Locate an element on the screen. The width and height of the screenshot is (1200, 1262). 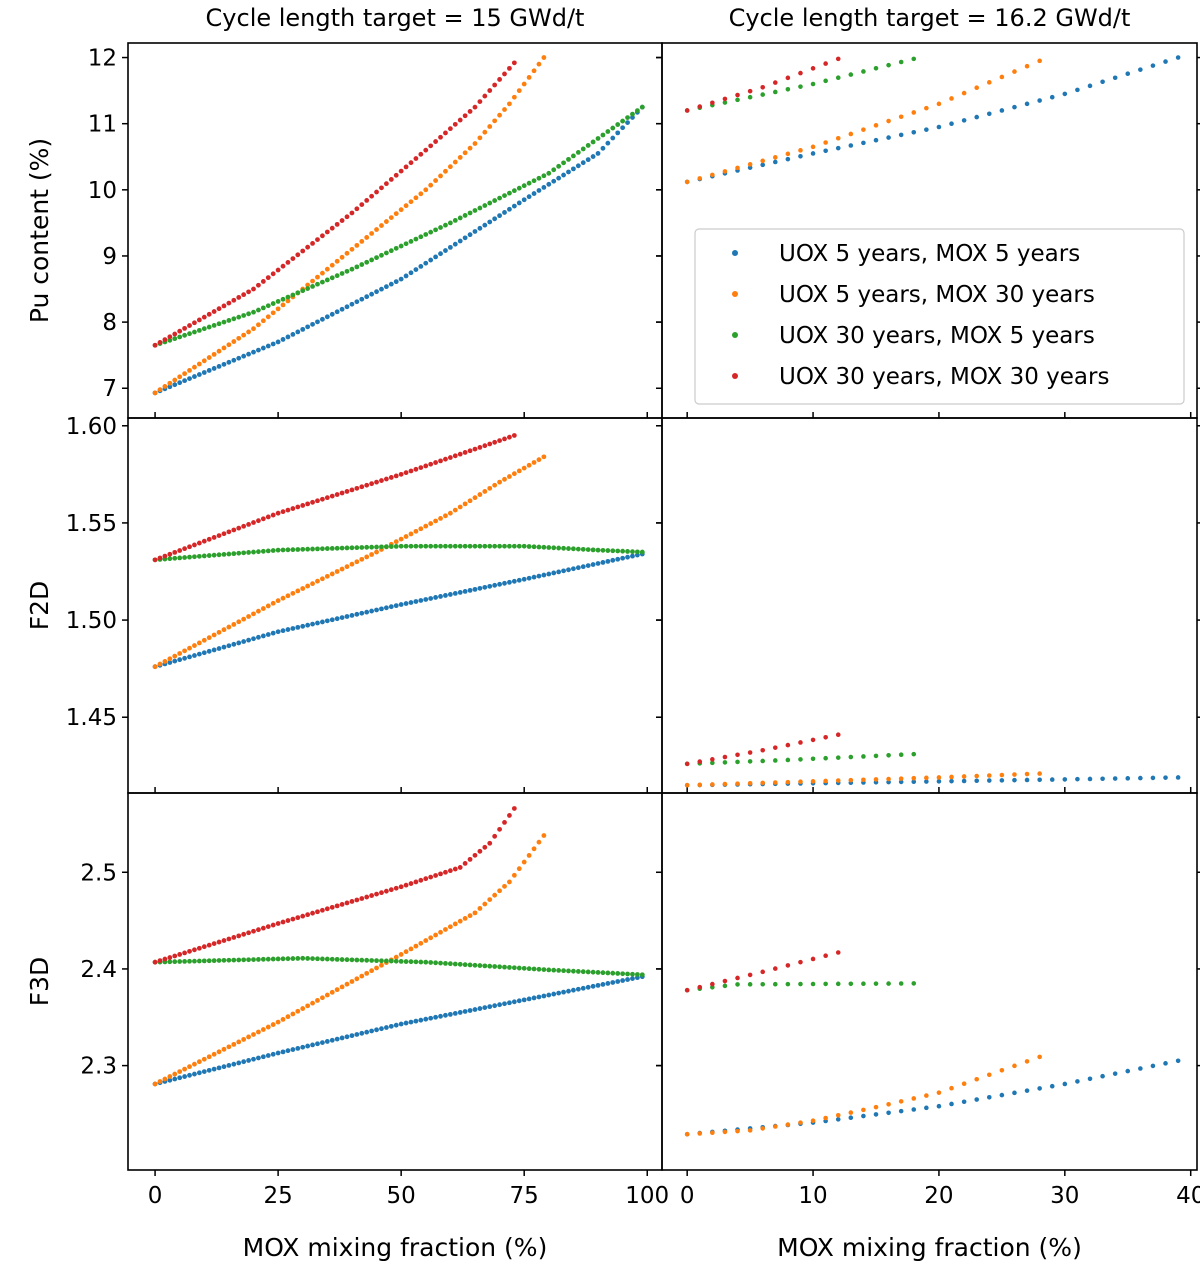
x-tick-label-c0: 0 is located at coordinates (155, 1196).